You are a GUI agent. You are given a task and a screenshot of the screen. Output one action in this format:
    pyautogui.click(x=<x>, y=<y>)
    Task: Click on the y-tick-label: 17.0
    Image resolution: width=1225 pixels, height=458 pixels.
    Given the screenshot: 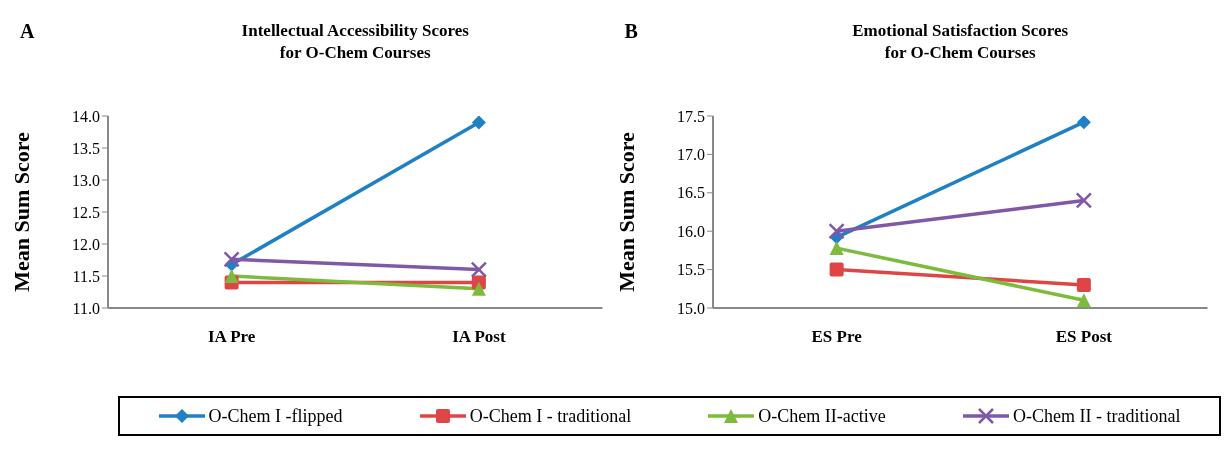 What is the action you would take?
    pyautogui.click(x=690, y=155)
    